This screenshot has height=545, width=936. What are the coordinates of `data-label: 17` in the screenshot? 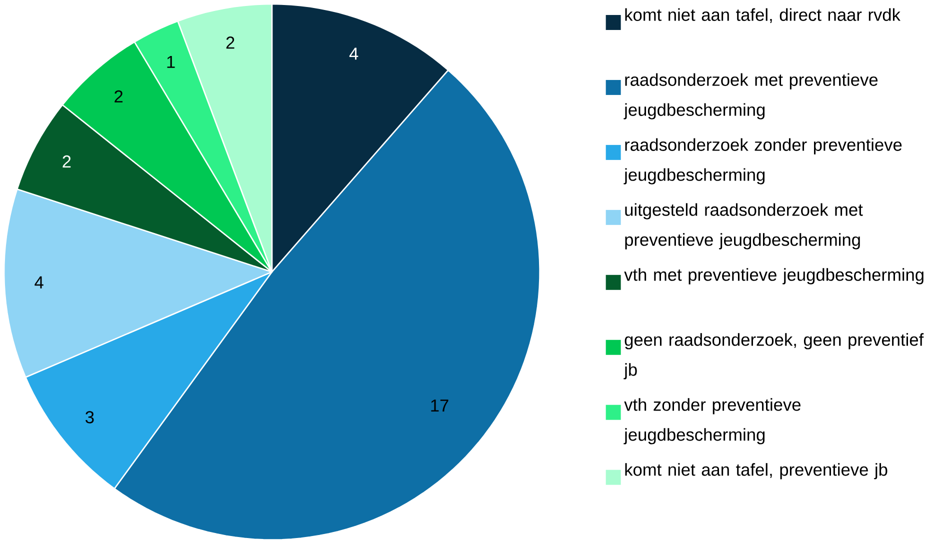 It's located at (439, 406).